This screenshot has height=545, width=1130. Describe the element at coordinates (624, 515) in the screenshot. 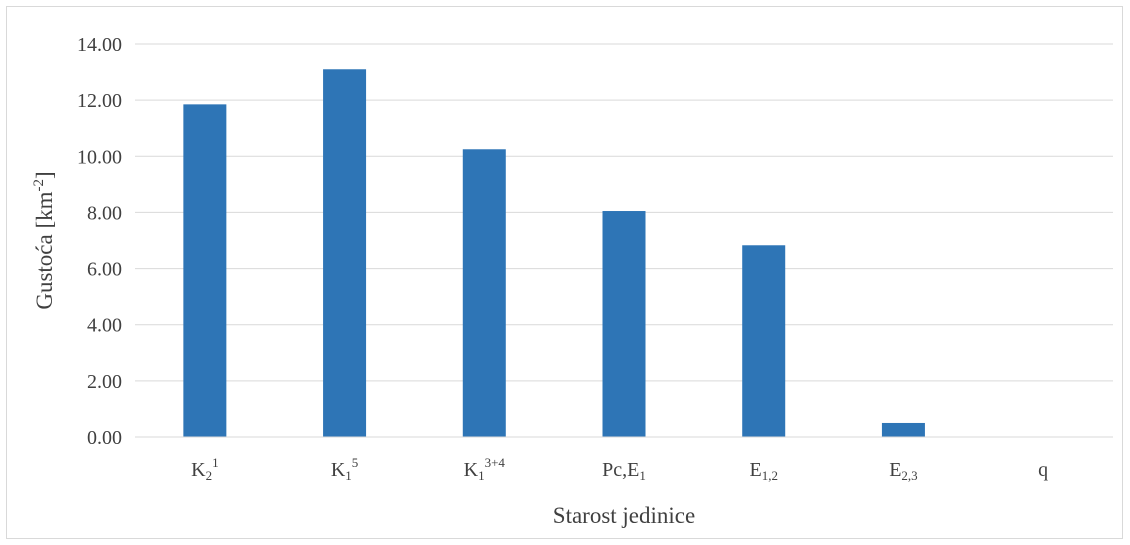

I see `x-axis-title: Starost jedinice` at that location.